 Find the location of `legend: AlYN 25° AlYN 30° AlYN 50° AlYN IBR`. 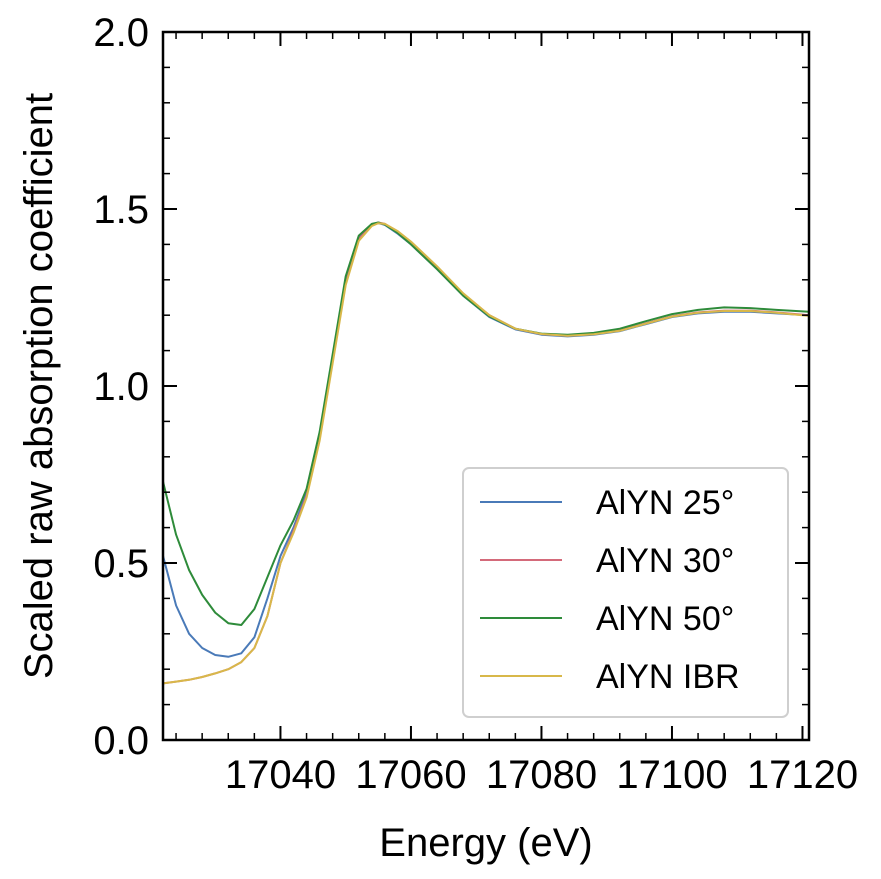

legend: AlYN 25° AlYN 30° AlYN 50° AlYN IBR is located at coordinates (625, 592).